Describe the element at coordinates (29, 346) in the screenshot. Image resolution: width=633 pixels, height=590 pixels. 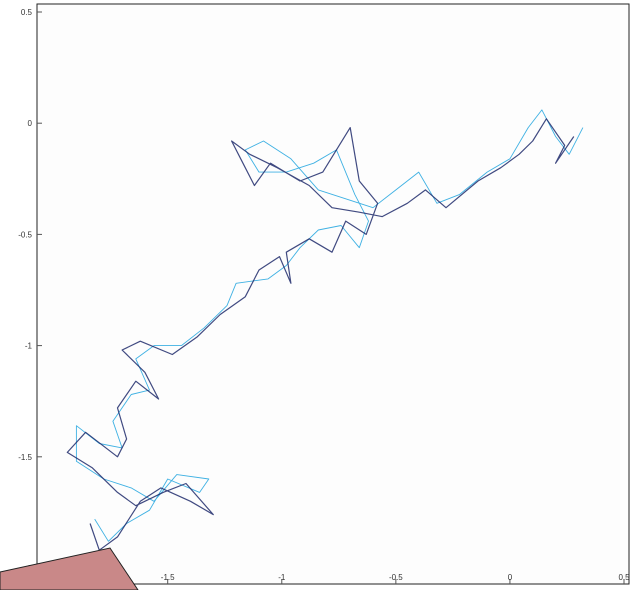
I see `y-tick-label: -1` at that location.